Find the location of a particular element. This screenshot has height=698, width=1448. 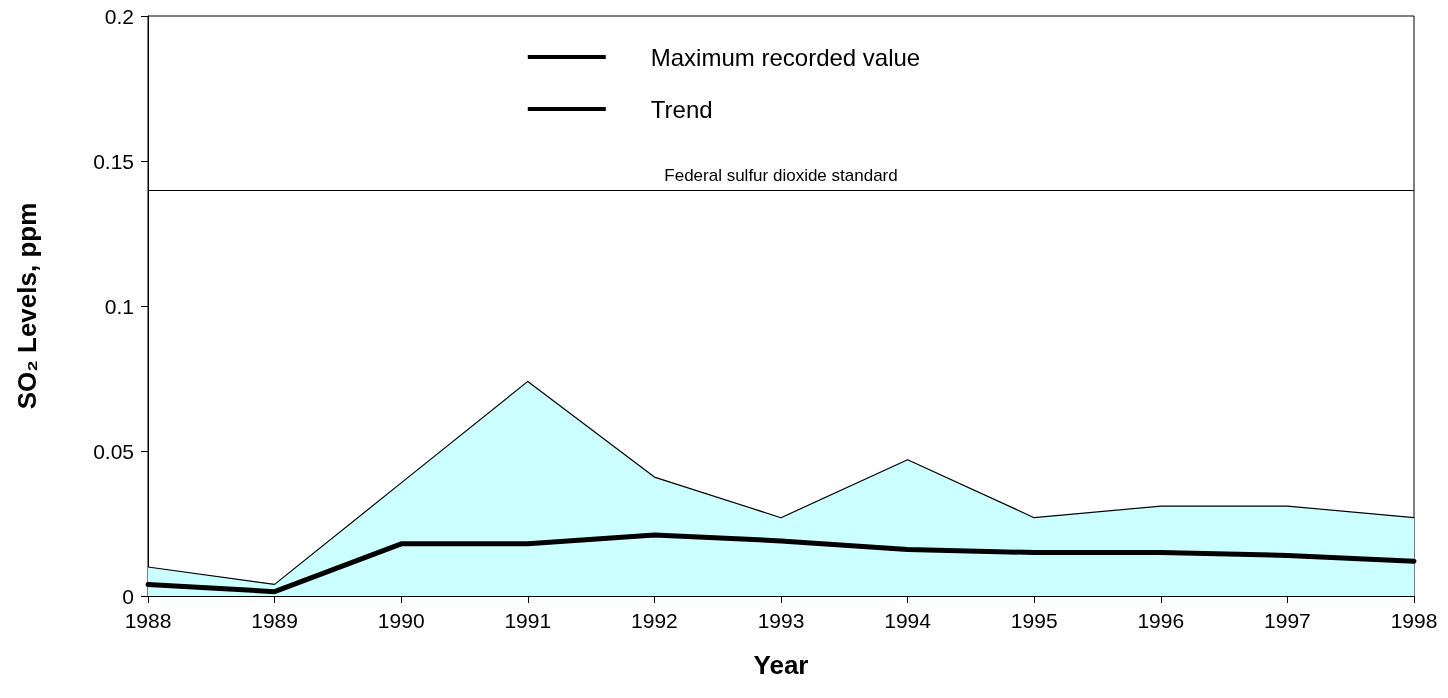

legend-label: Maximum recorded value is located at coordinates (785, 57).